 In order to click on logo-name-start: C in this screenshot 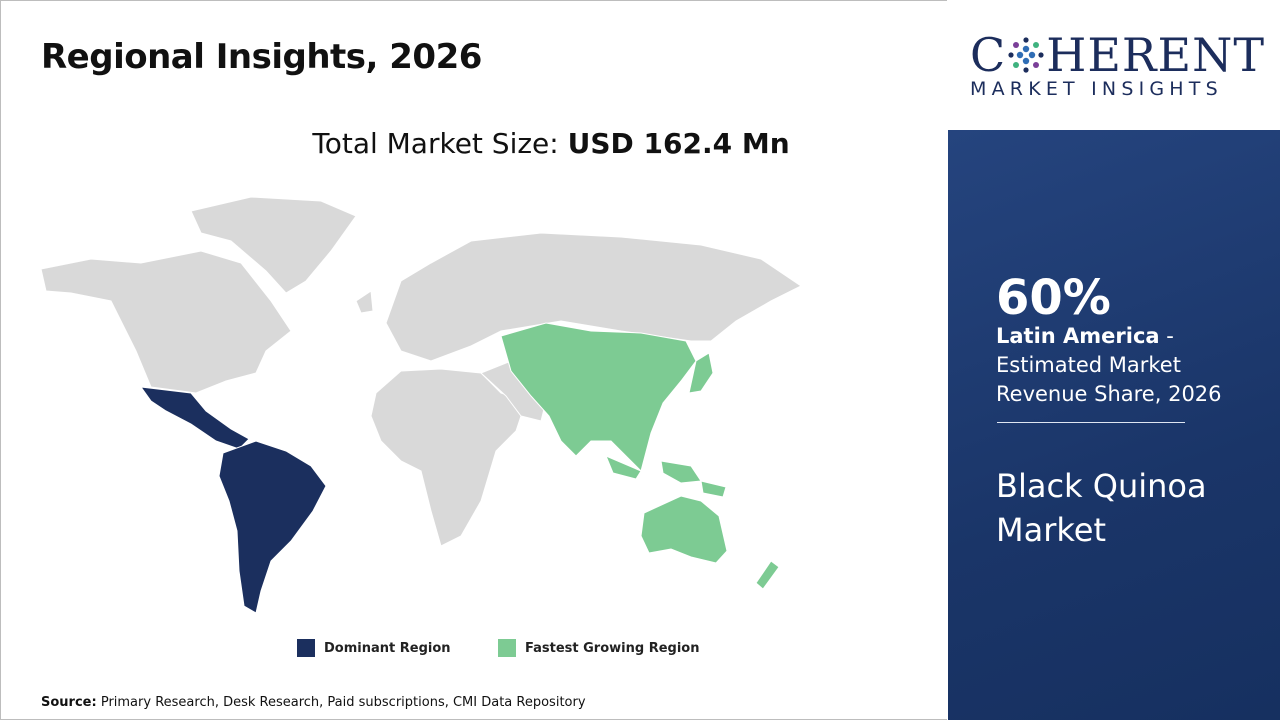, I will do `click(988, 55)`.